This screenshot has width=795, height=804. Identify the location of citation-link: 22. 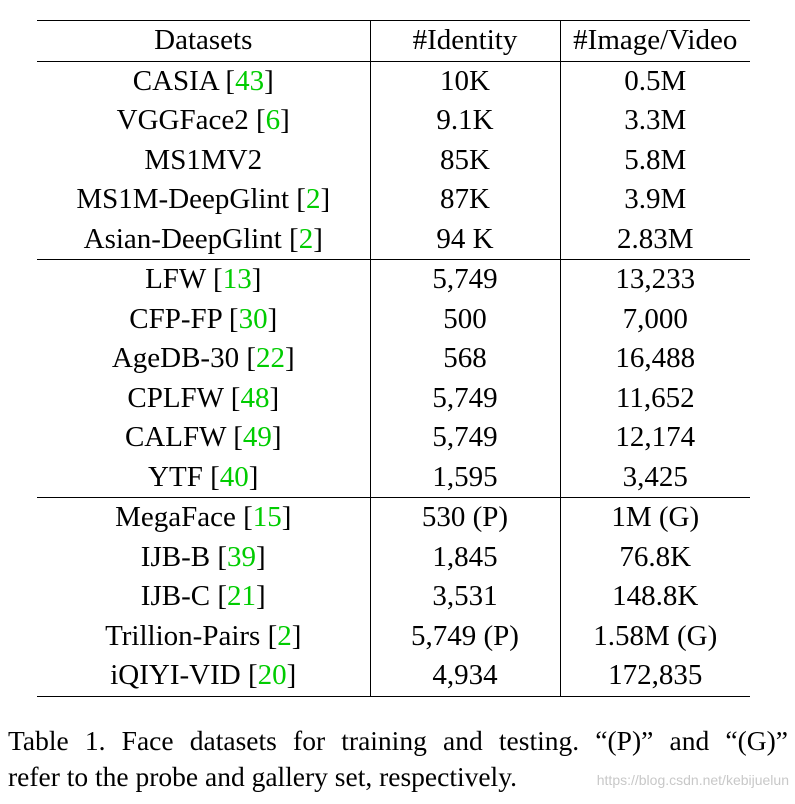
(270, 358).